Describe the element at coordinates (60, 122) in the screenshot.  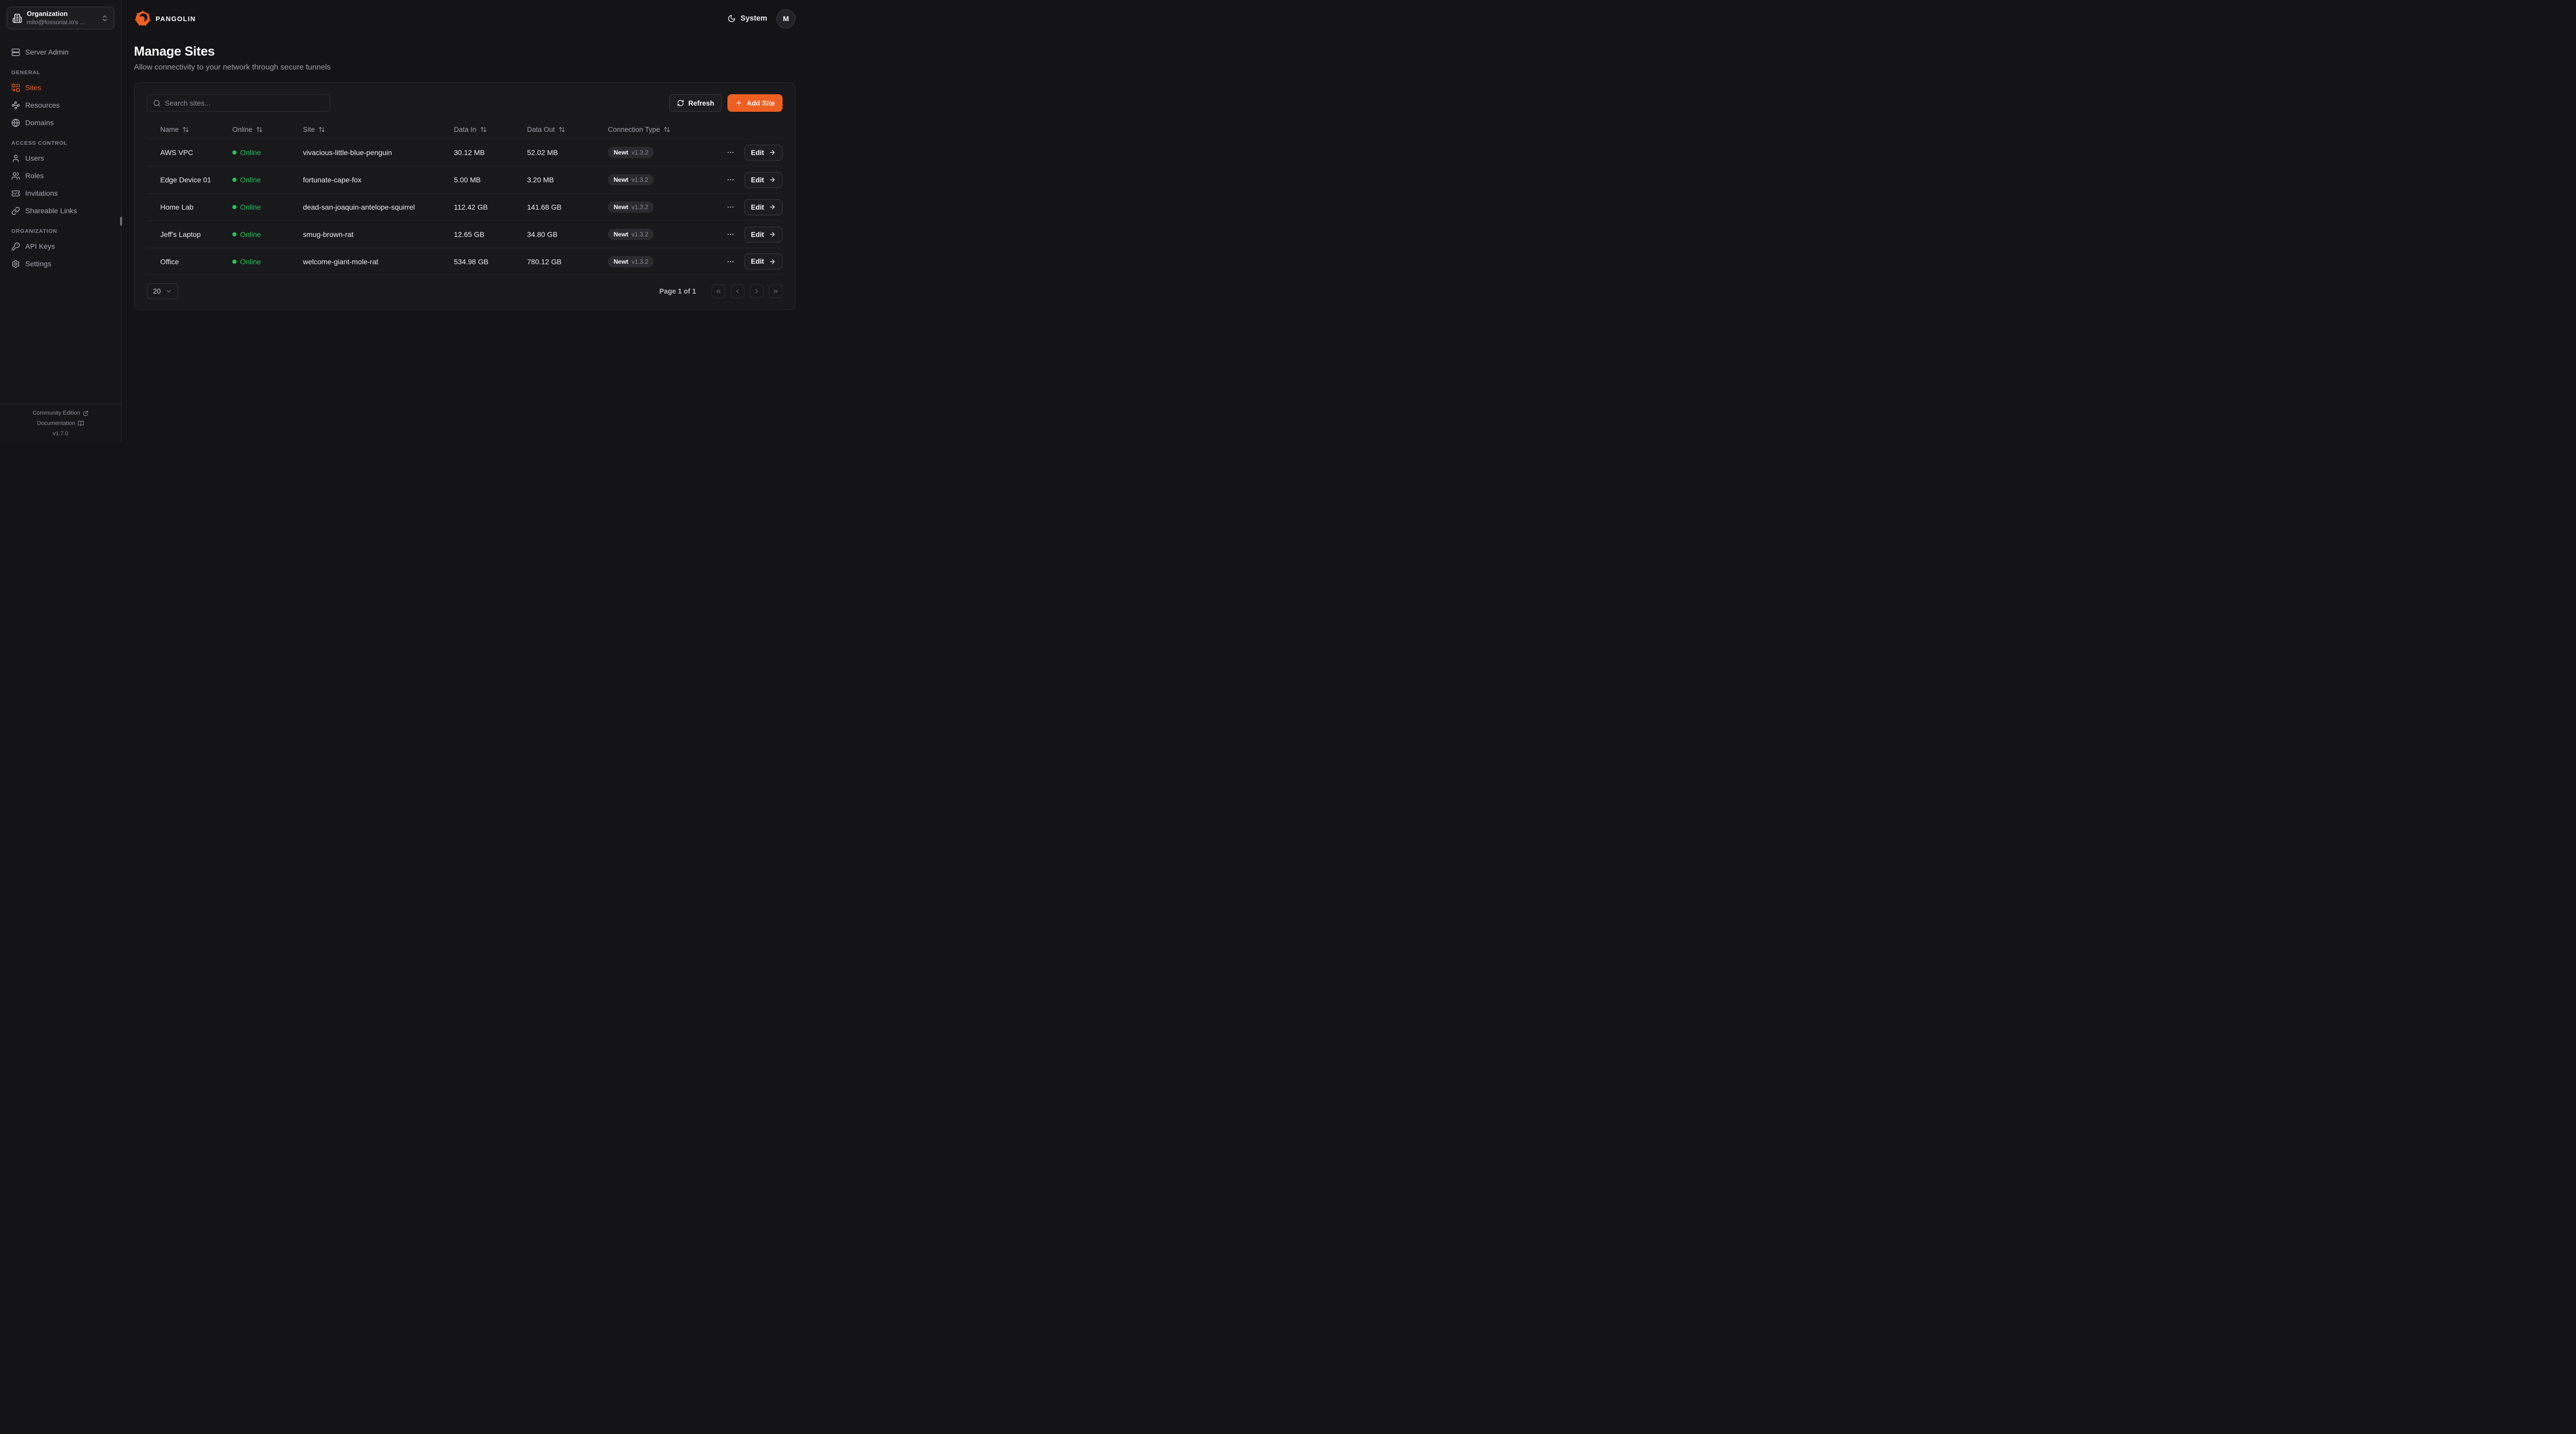
I see `sidebar-item-domains: Domains` at that location.